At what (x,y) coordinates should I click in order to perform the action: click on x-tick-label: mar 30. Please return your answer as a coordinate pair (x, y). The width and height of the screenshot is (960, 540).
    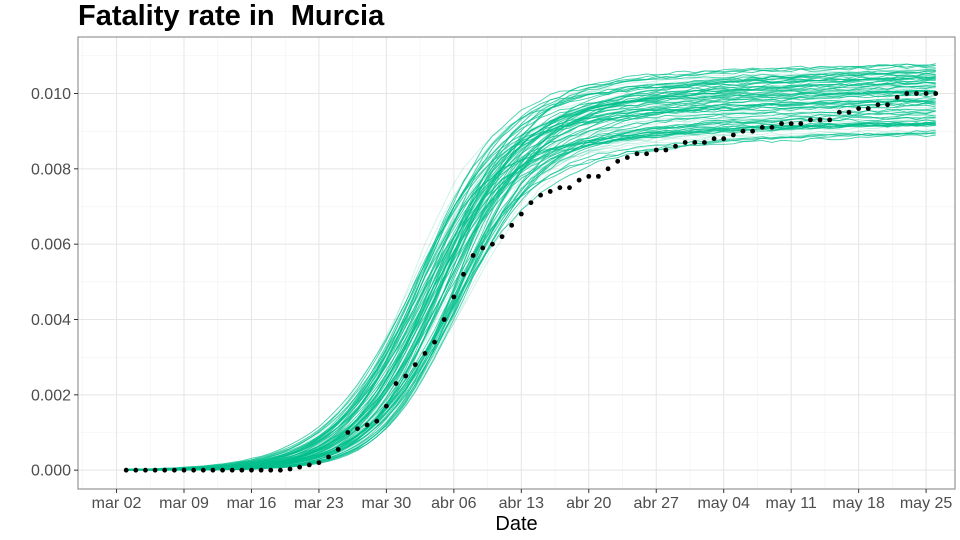
    Looking at the image, I should click on (386, 503).